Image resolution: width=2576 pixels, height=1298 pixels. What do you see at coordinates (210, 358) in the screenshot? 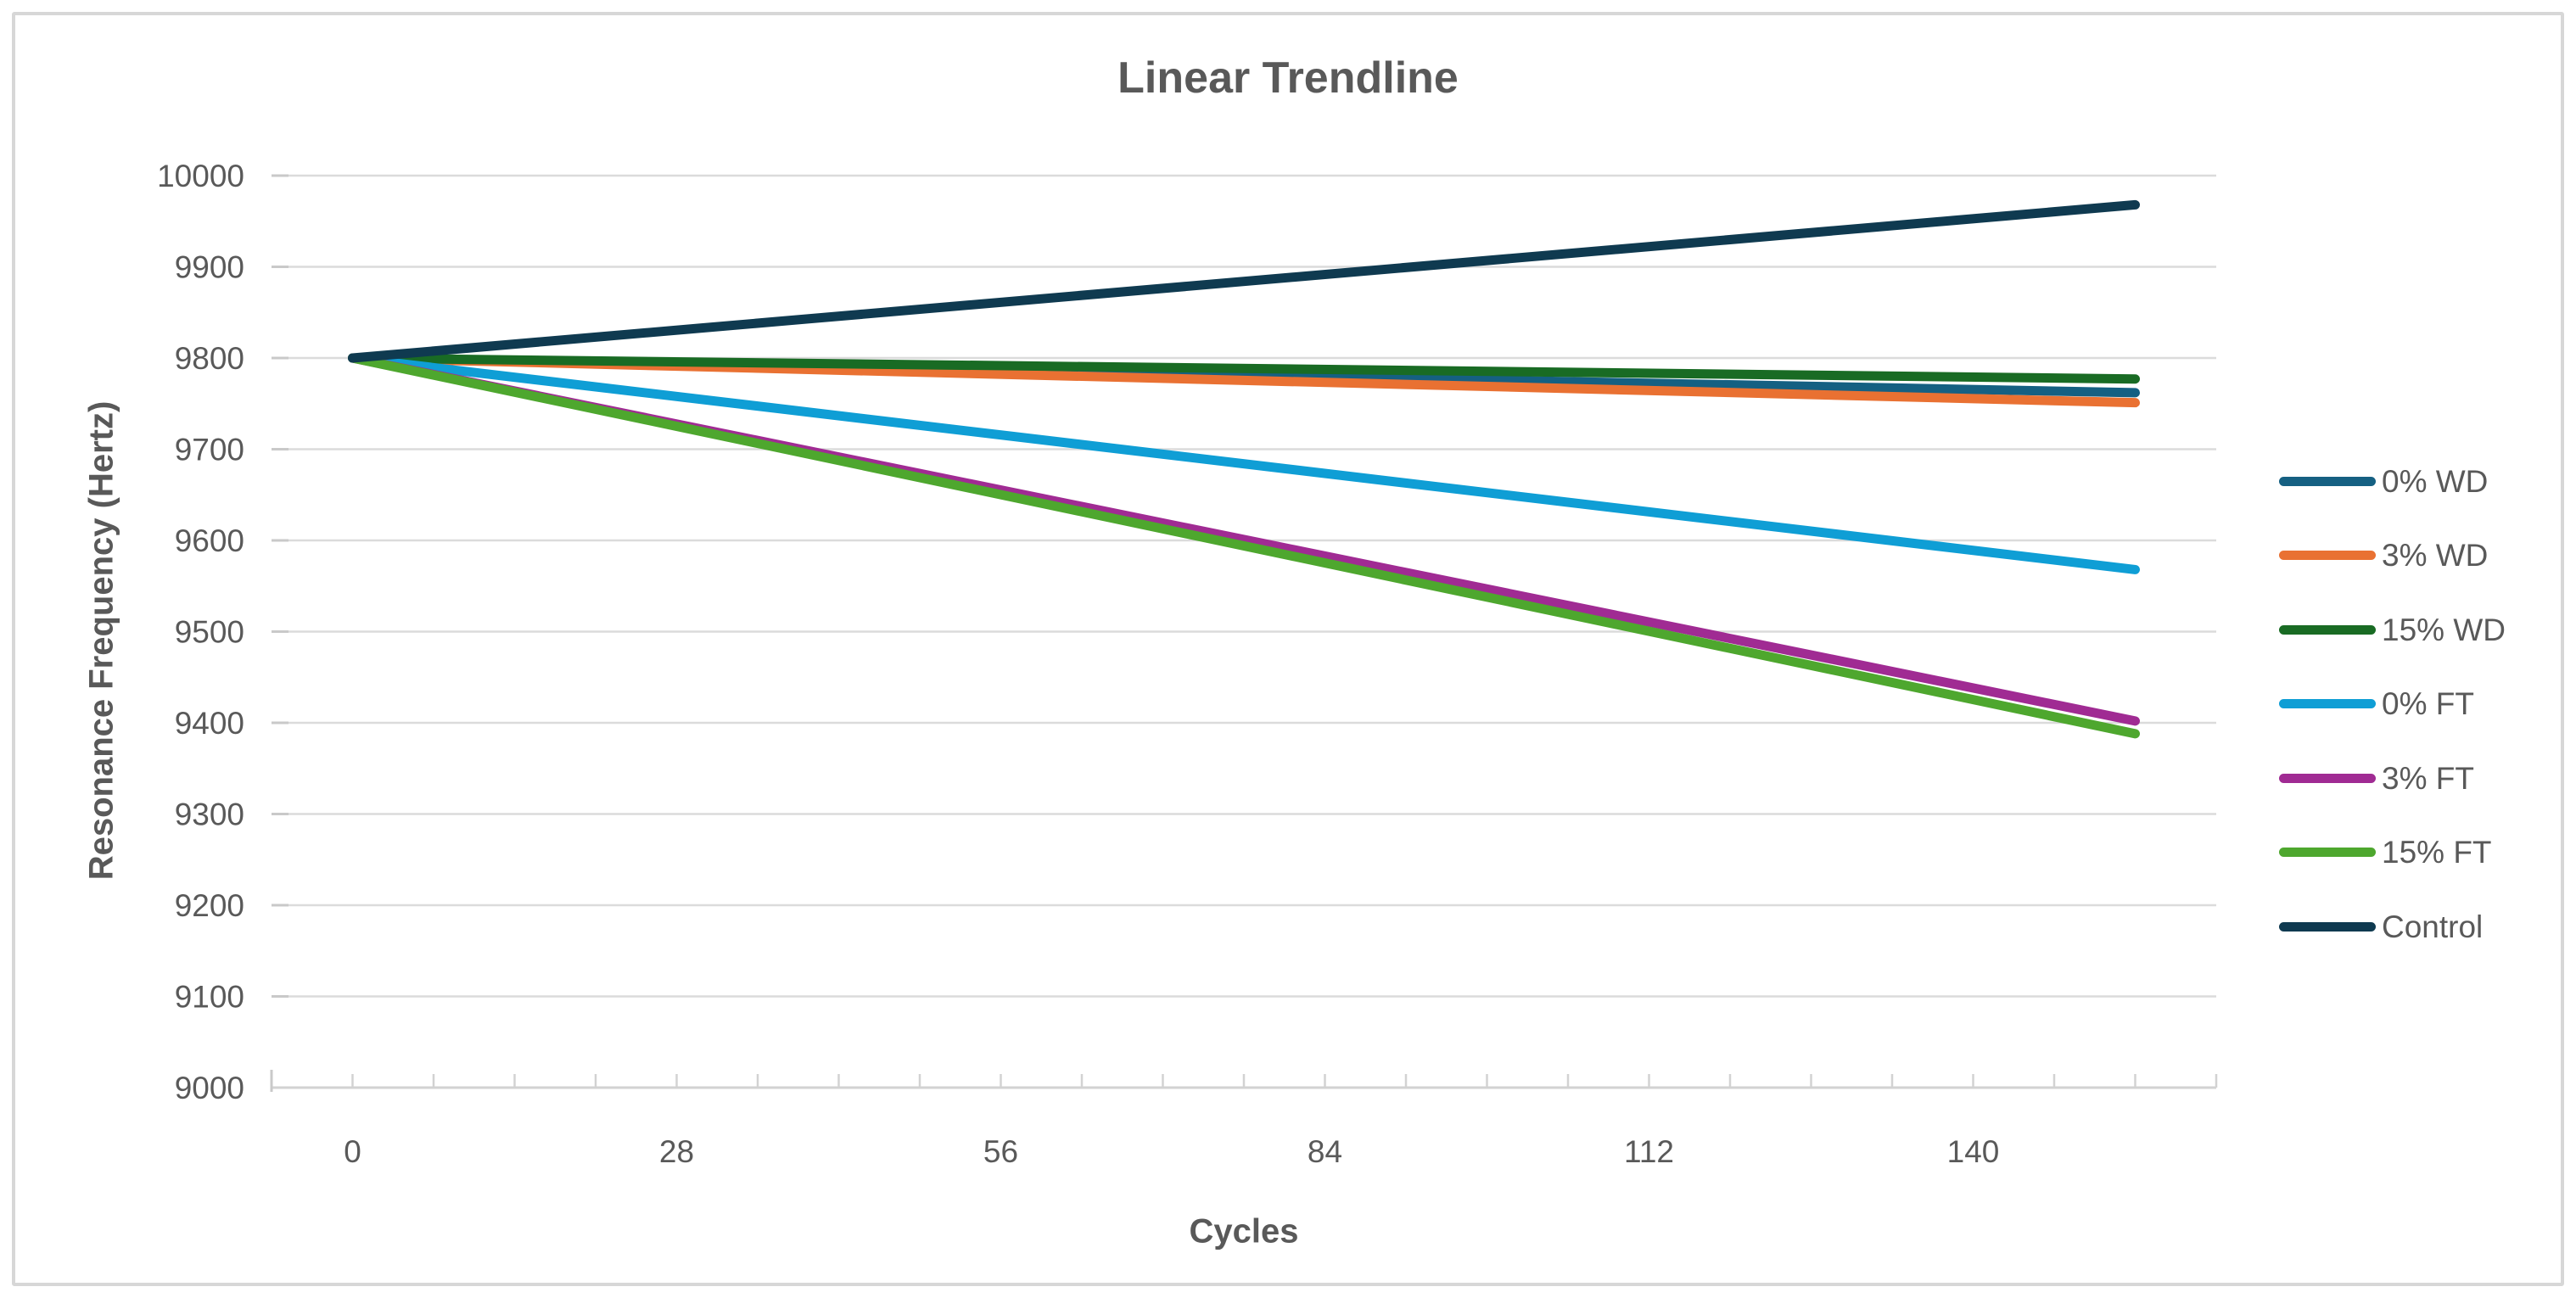
I see `y-tick-label-9800: 9800` at bounding box center [210, 358].